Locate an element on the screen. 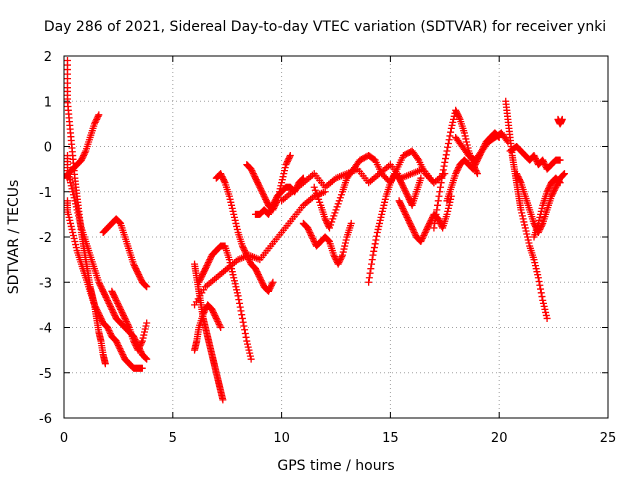 The image size is (640, 480). x-tick-label: 0 is located at coordinates (64, 438).